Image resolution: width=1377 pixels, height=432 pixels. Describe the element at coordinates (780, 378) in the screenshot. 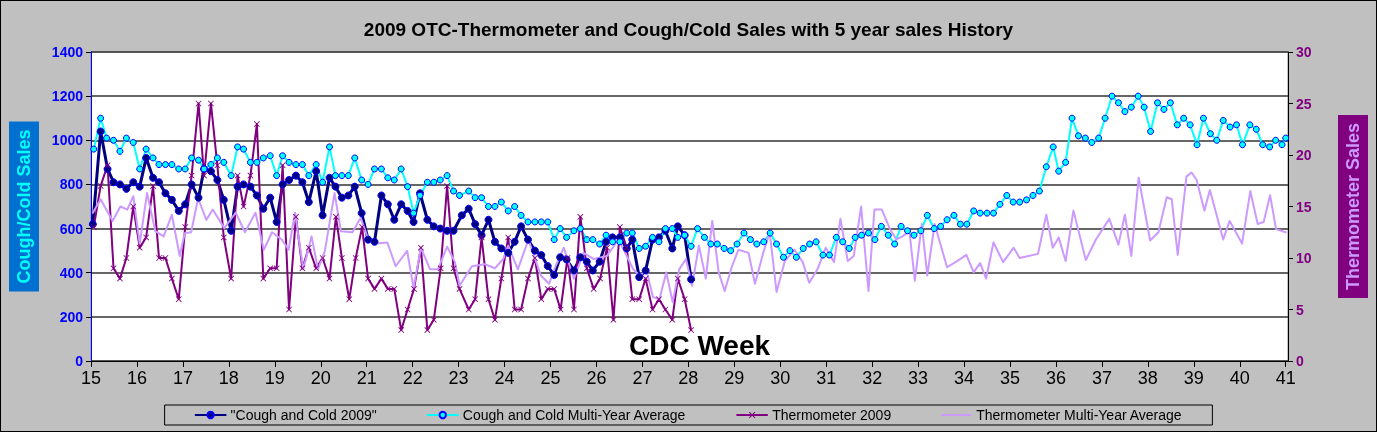

I see `x-tick-label: 30` at that location.